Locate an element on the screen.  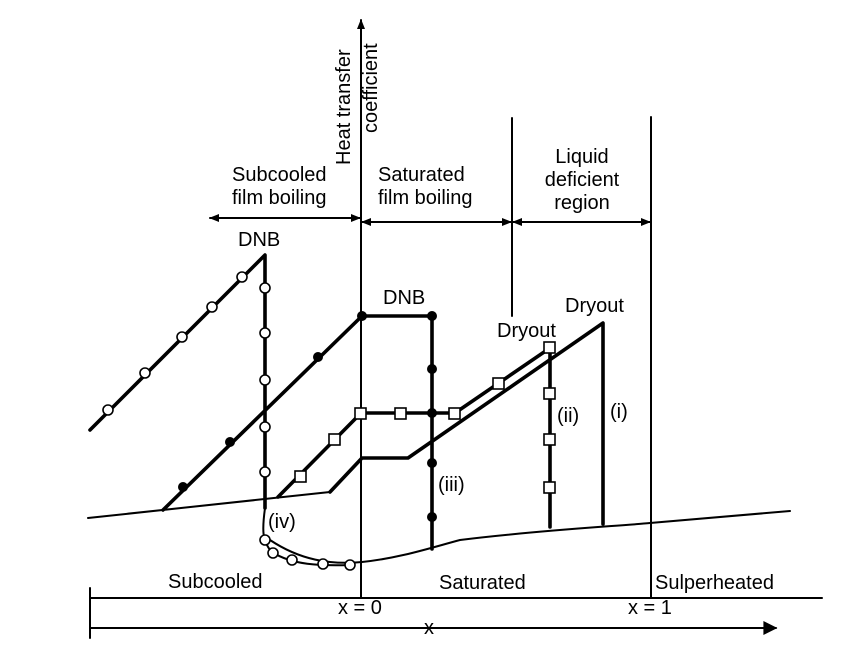
curve-ii-markers is located at coordinates (425, 417).